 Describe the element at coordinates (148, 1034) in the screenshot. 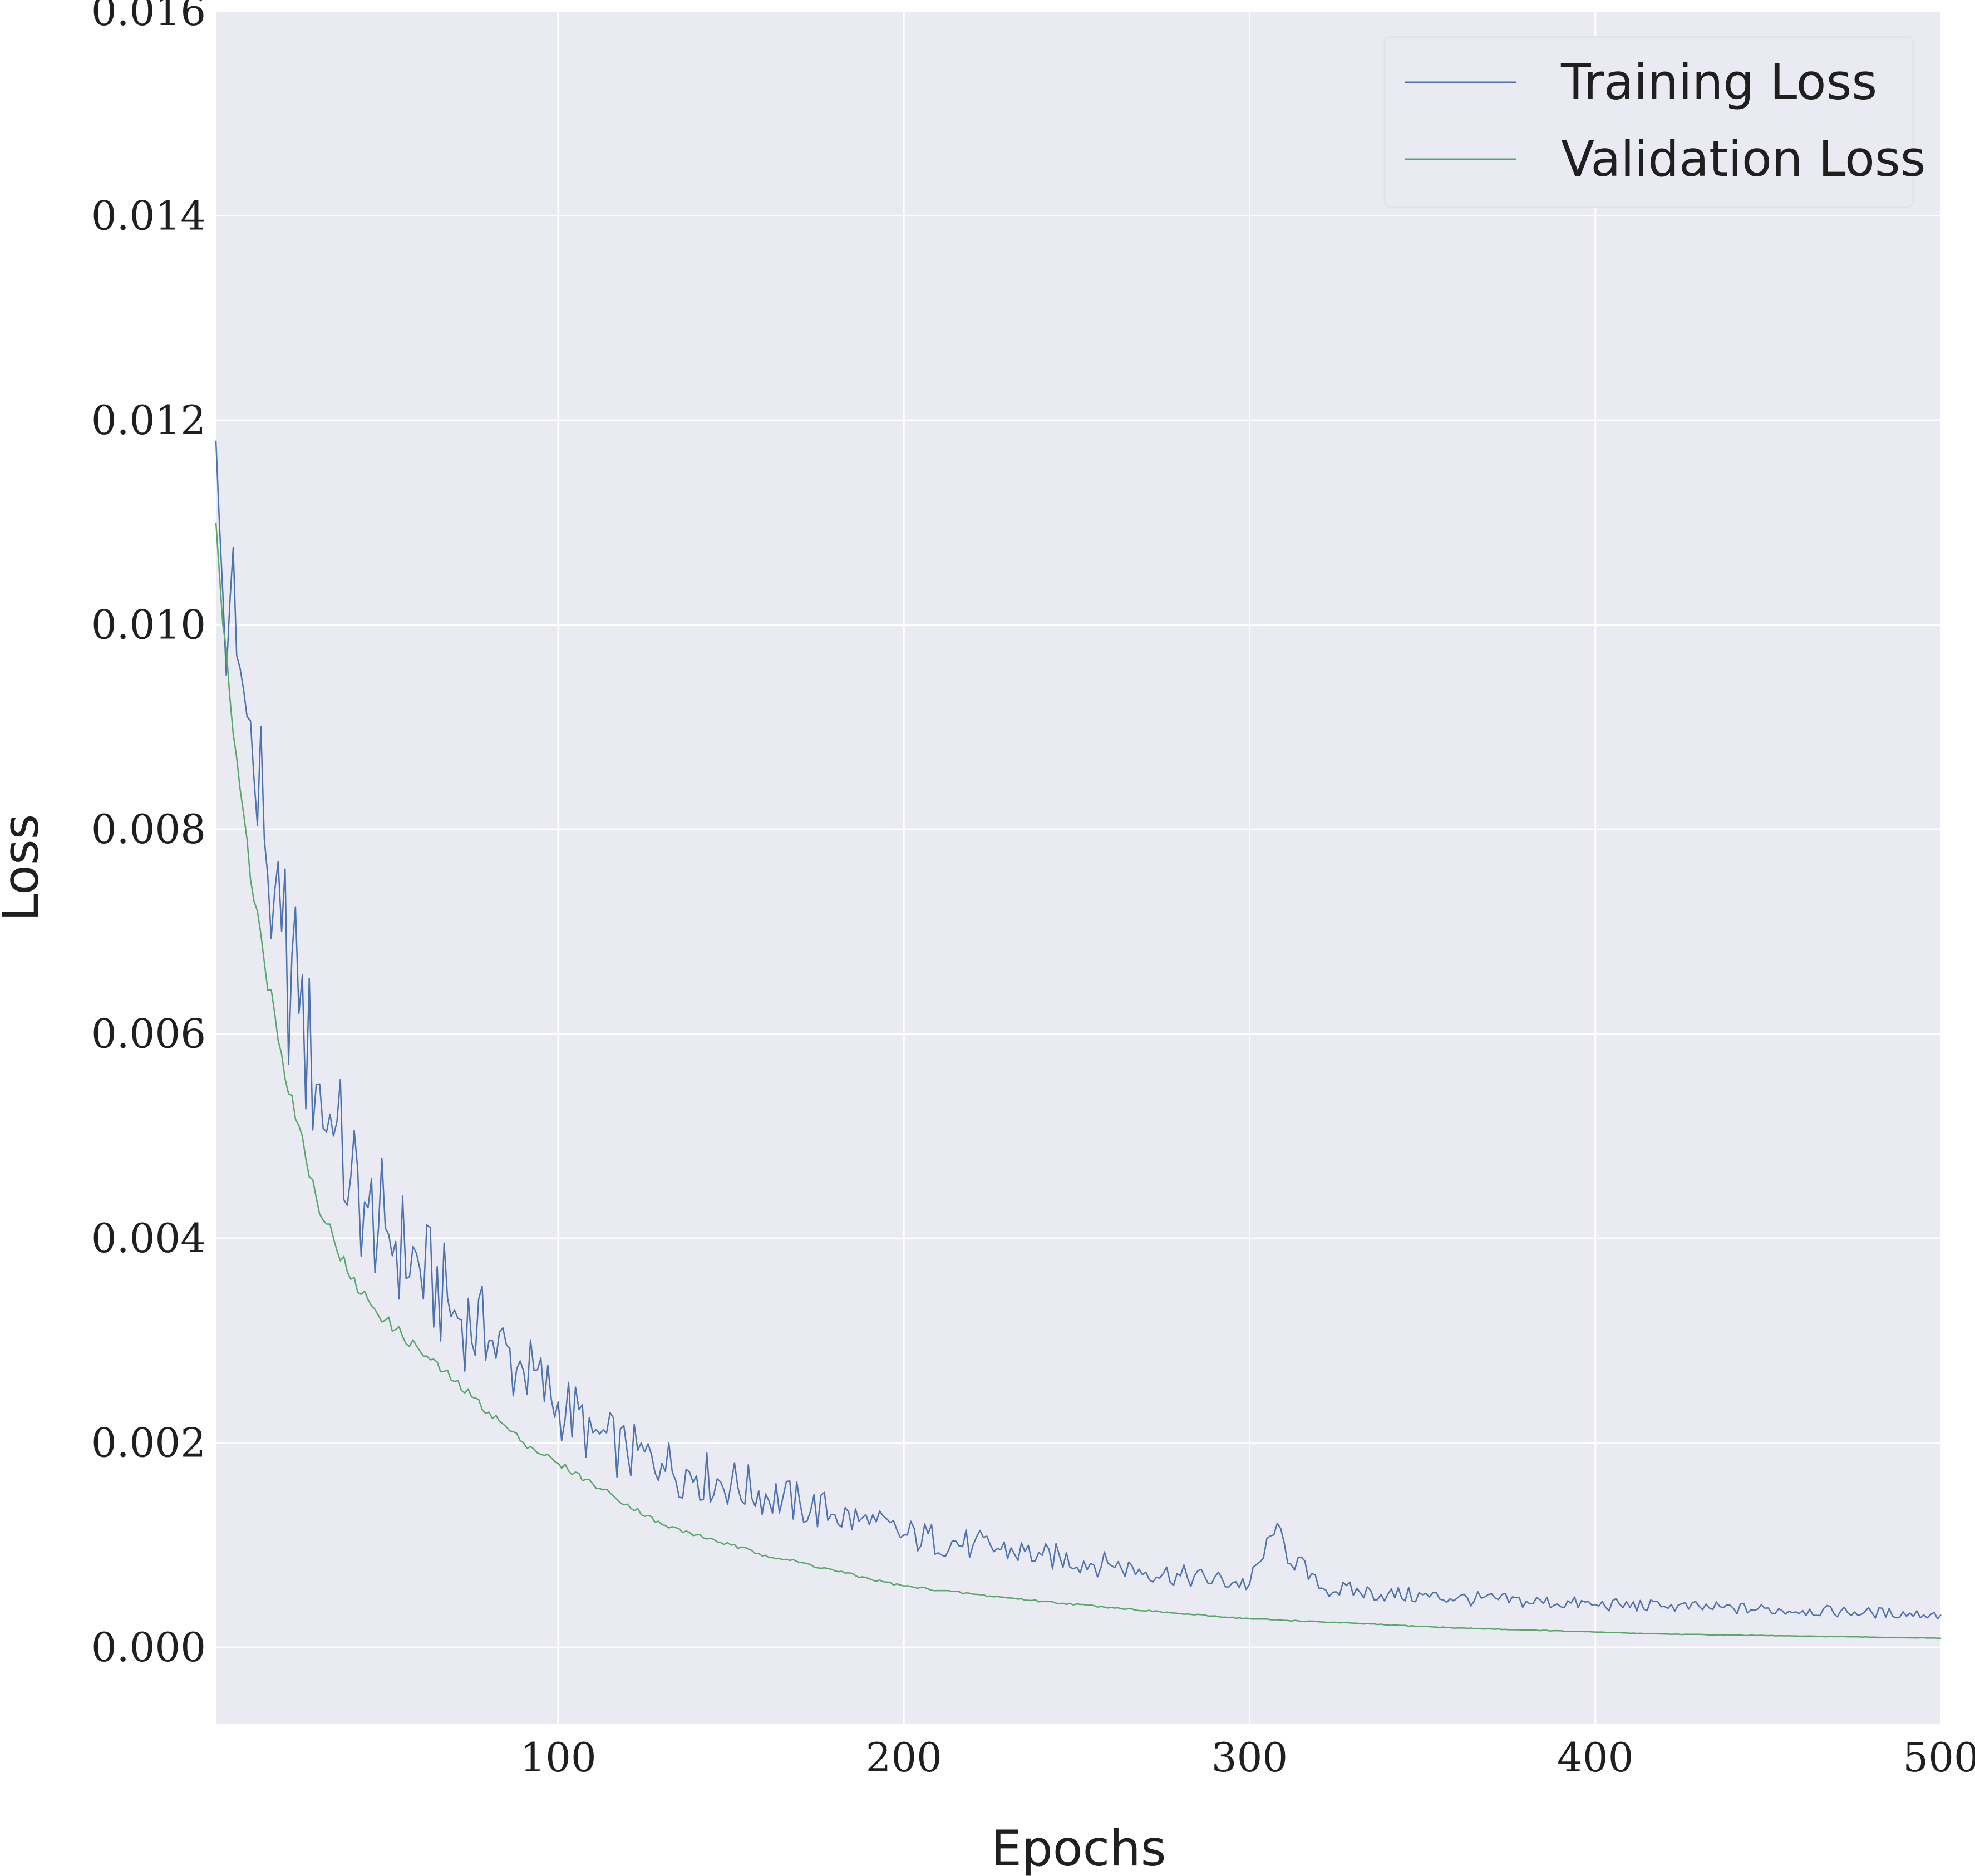

I see `y-tick-label: 0.006` at that location.